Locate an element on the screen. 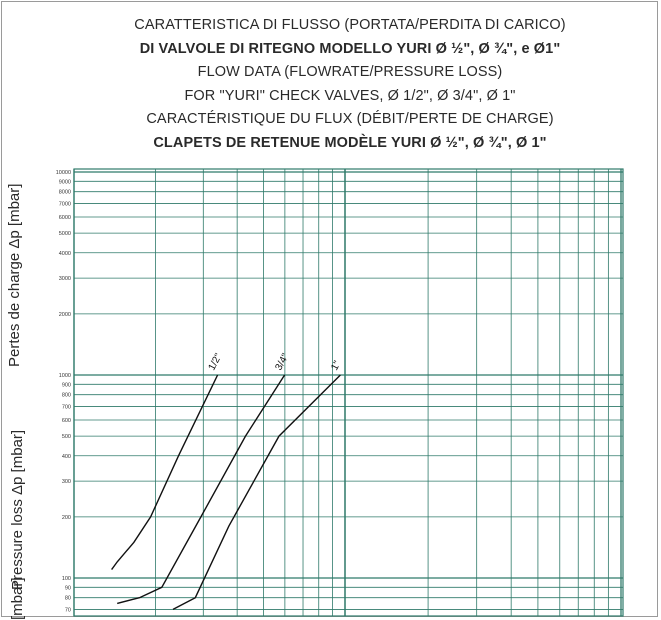 Image resolution: width=661 pixels, height=620 pixels. y-tick-label: 900 is located at coordinates (66, 385).